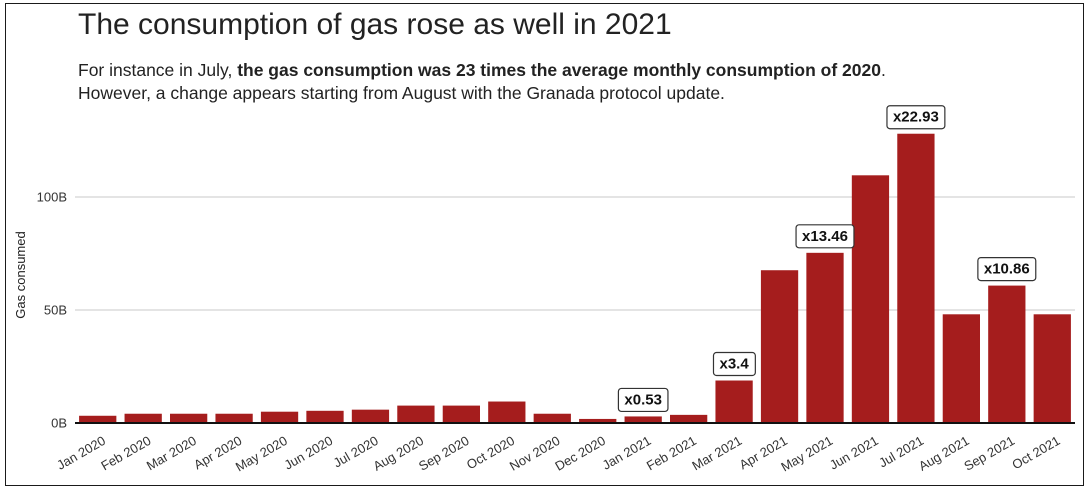 The height and width of the screenshot is (493, 1092). I want to click on subtitle-line-1-pre: For instance in July,, so click(158, 70).